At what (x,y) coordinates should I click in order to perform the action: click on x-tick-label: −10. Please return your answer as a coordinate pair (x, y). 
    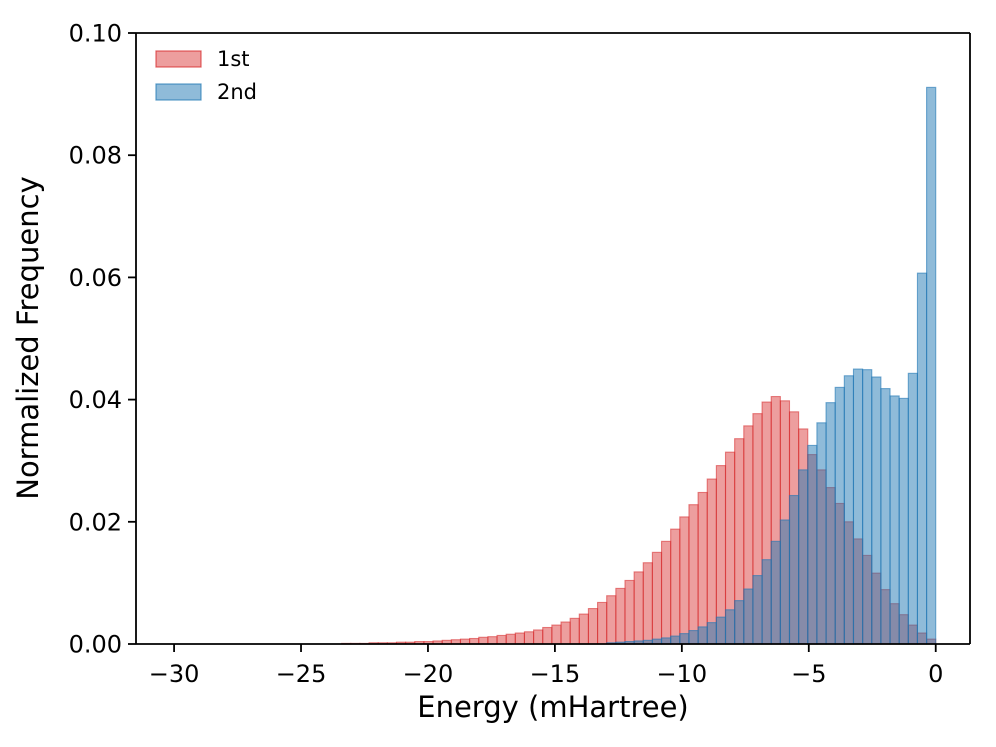
    Looking at the image, I should click on (682, 674).